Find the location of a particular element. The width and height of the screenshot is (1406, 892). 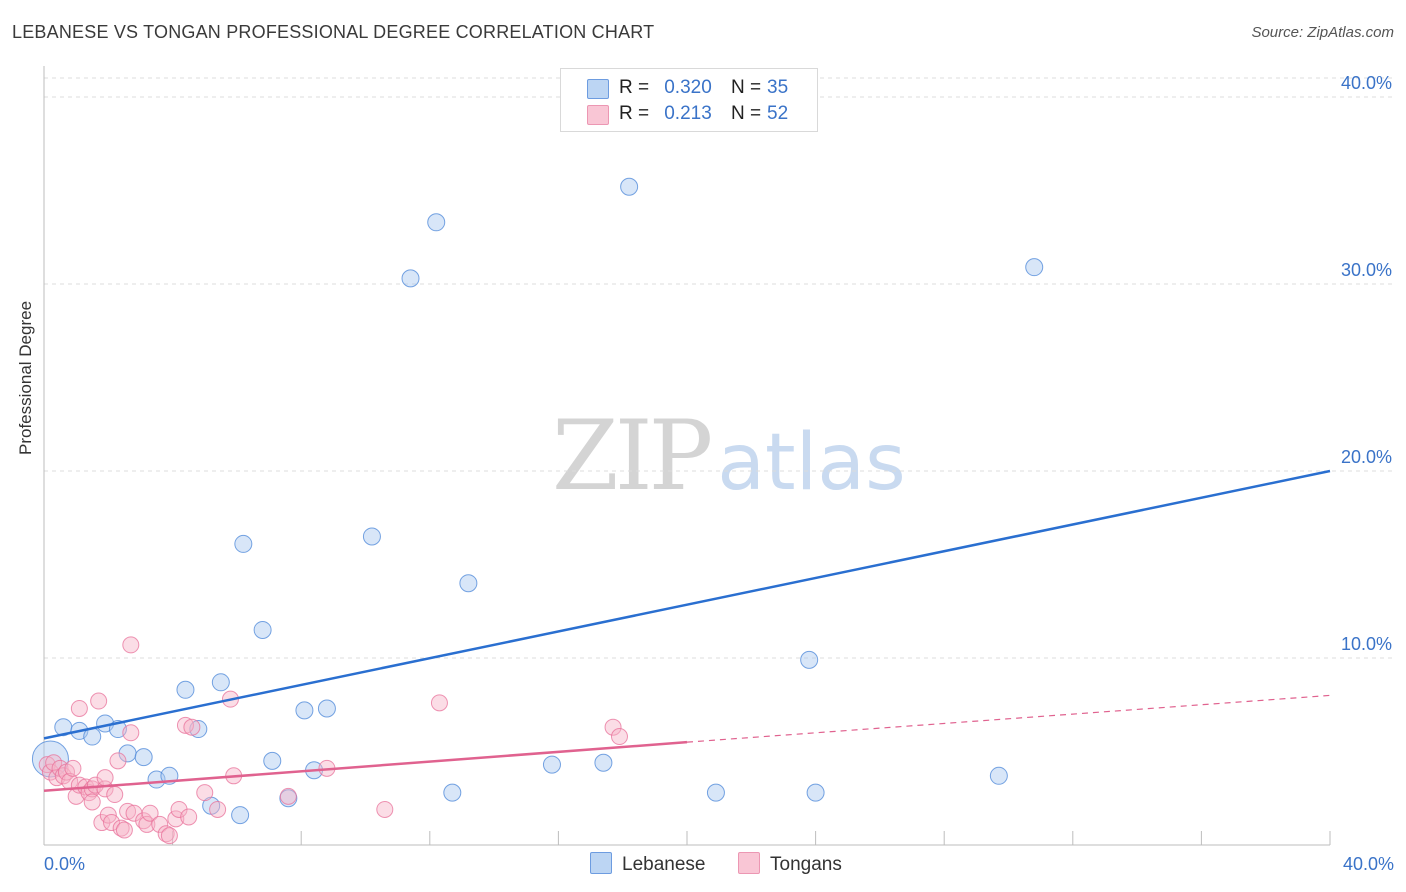

lebanese-swatch is located at coordinates (598, 89).